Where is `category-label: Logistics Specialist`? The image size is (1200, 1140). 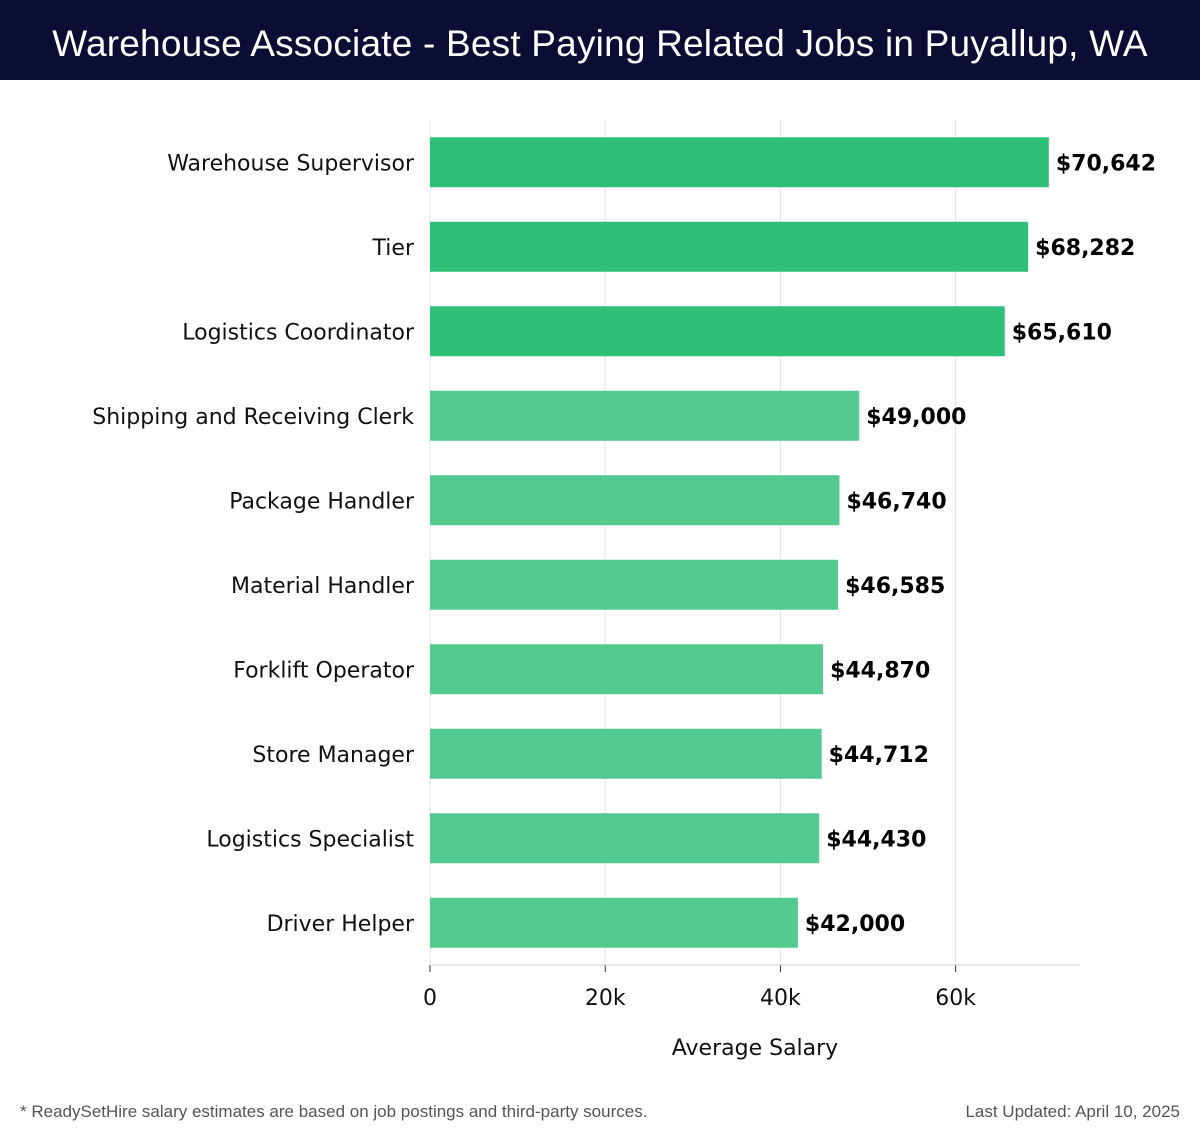 category-label: Logistics Specialist is located at coordinates (310, 839).